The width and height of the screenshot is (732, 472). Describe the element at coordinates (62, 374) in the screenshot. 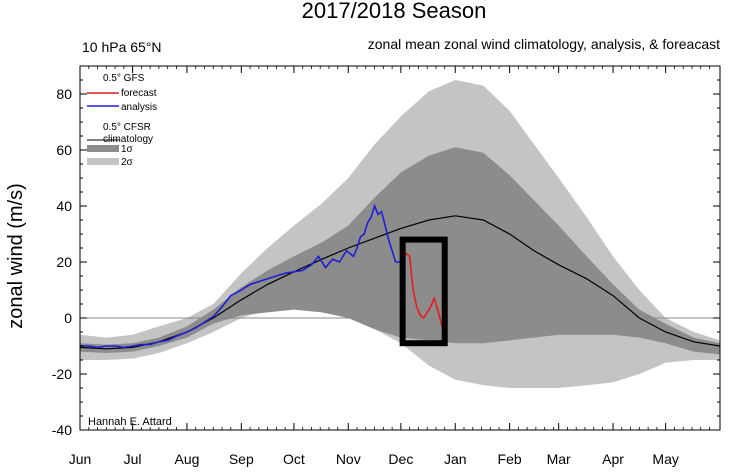

I see `y-tick-label: -20` at that location.